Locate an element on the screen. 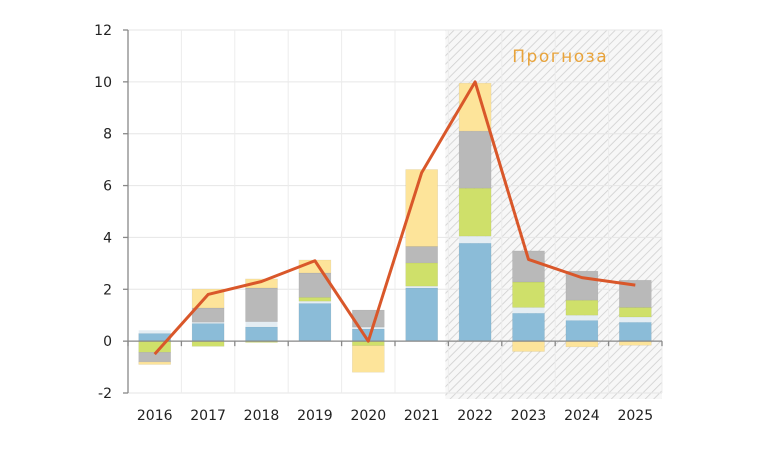 This screenshot has height=462, width=770. bar-green-2022 is located at coordinates (475, 212).